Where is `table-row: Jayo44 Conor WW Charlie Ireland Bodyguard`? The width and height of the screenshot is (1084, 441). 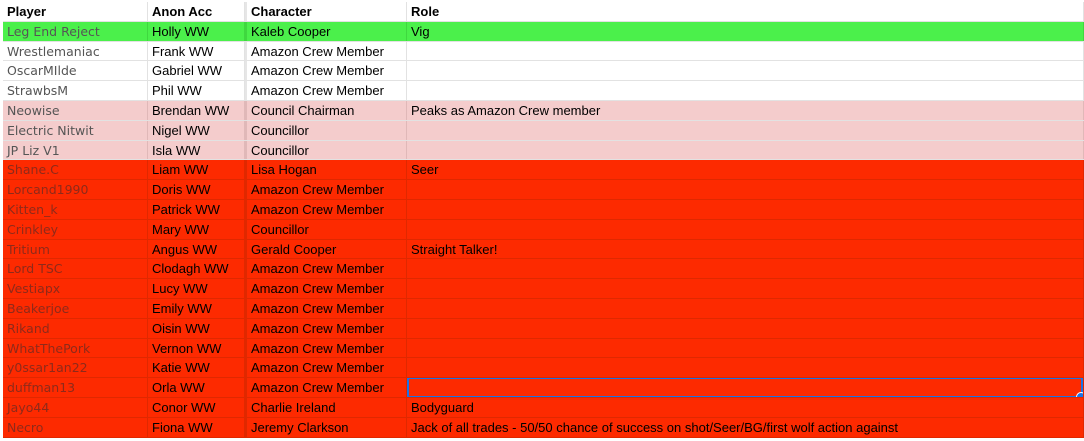 table-row: Jayo44 Conor WW Charlie Ireland Bodyguard is located at coordinates (543, 407).